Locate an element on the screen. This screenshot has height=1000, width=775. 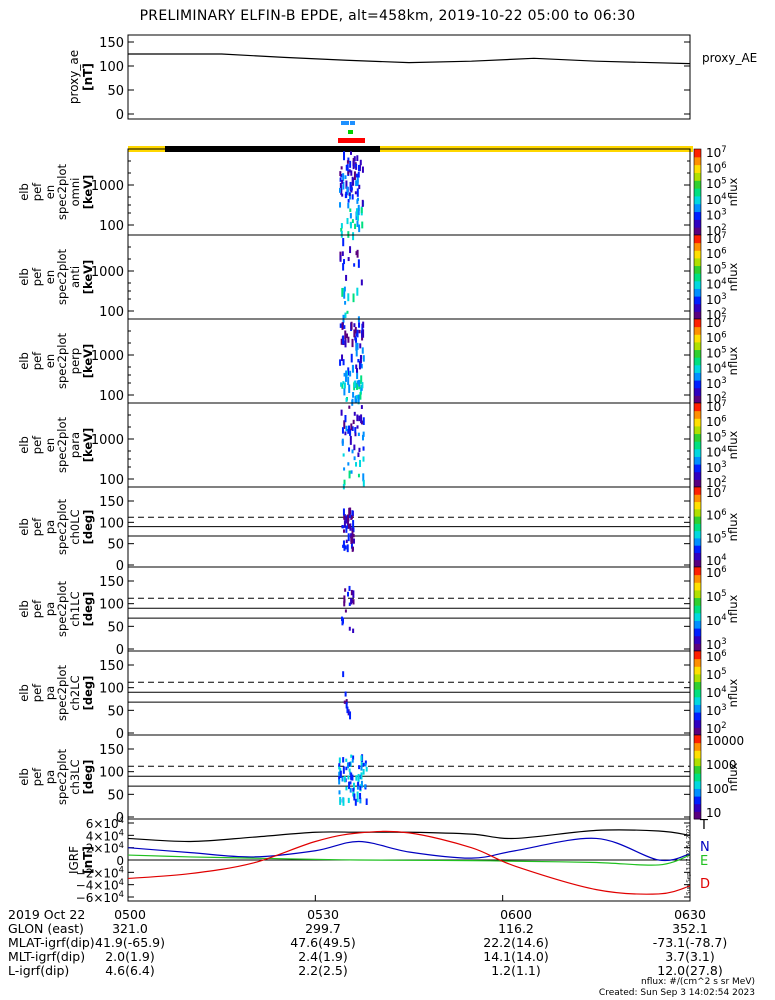
footer-col3-mlt: 3.7(3.1) is located at coordinates (690, 956).